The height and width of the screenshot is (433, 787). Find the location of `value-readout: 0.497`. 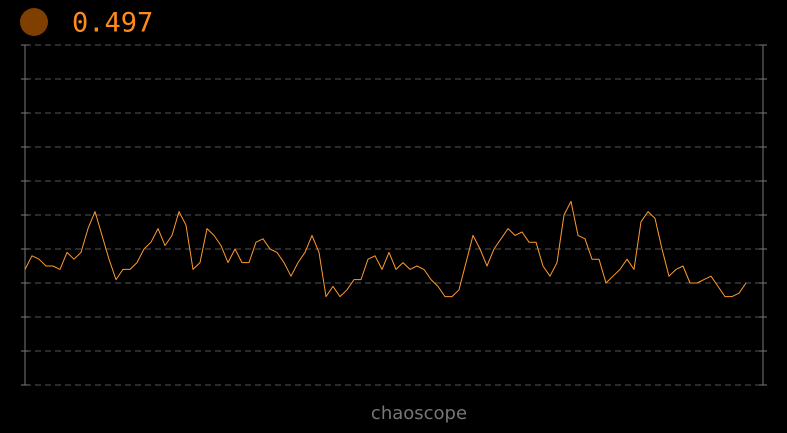

value-readout: 0.497 is located at coordinates (112, 23).